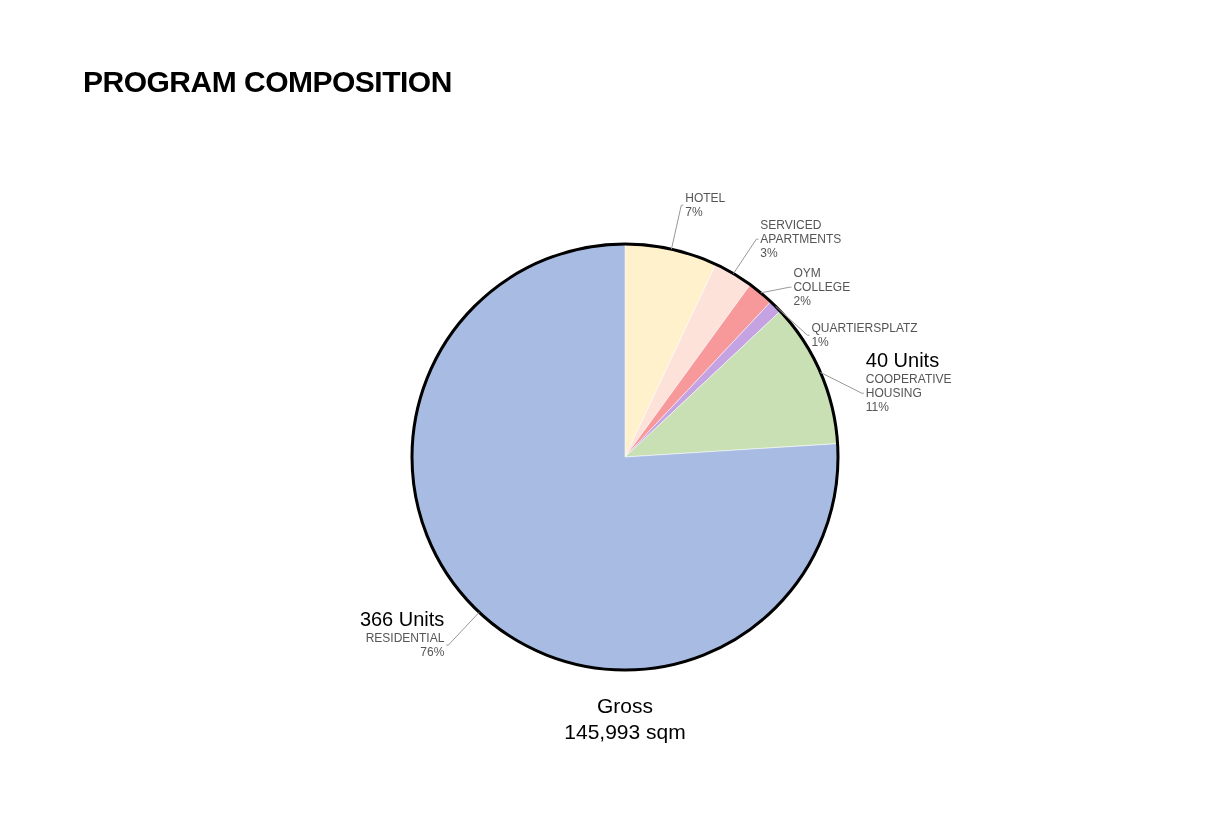 Image resolution: width=1224 pixels, height=840 pixels. I want to click on slice-label: QUARTIERSPLATZ, so click(864, 328).